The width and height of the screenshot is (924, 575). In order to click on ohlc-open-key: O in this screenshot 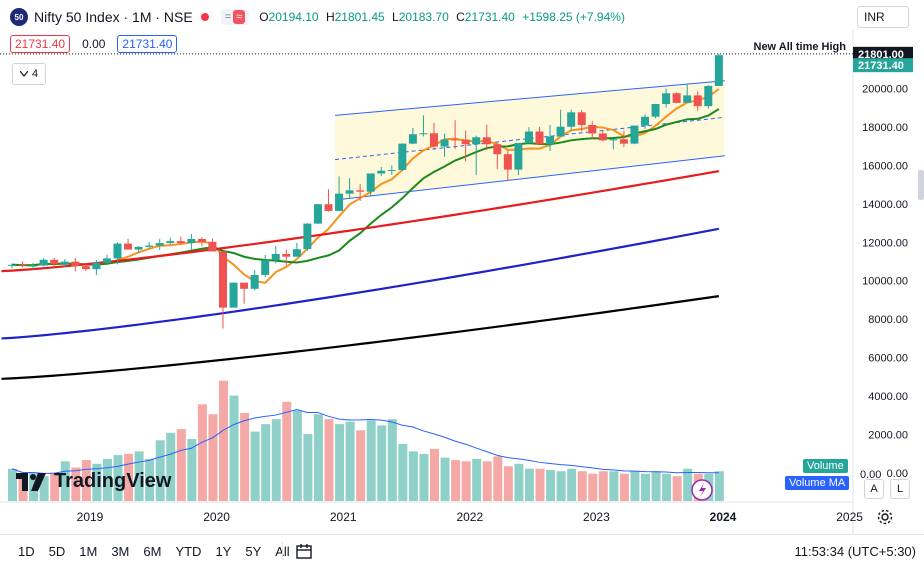, I will do `click(264, 17)`.